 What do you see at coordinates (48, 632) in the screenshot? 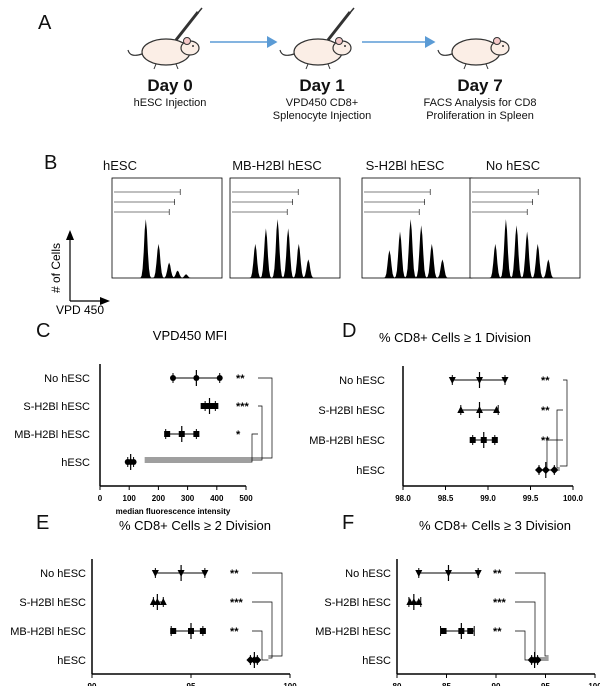
I see `category-label: MB-H2Bl hESC` at bounding box center [48, 632].